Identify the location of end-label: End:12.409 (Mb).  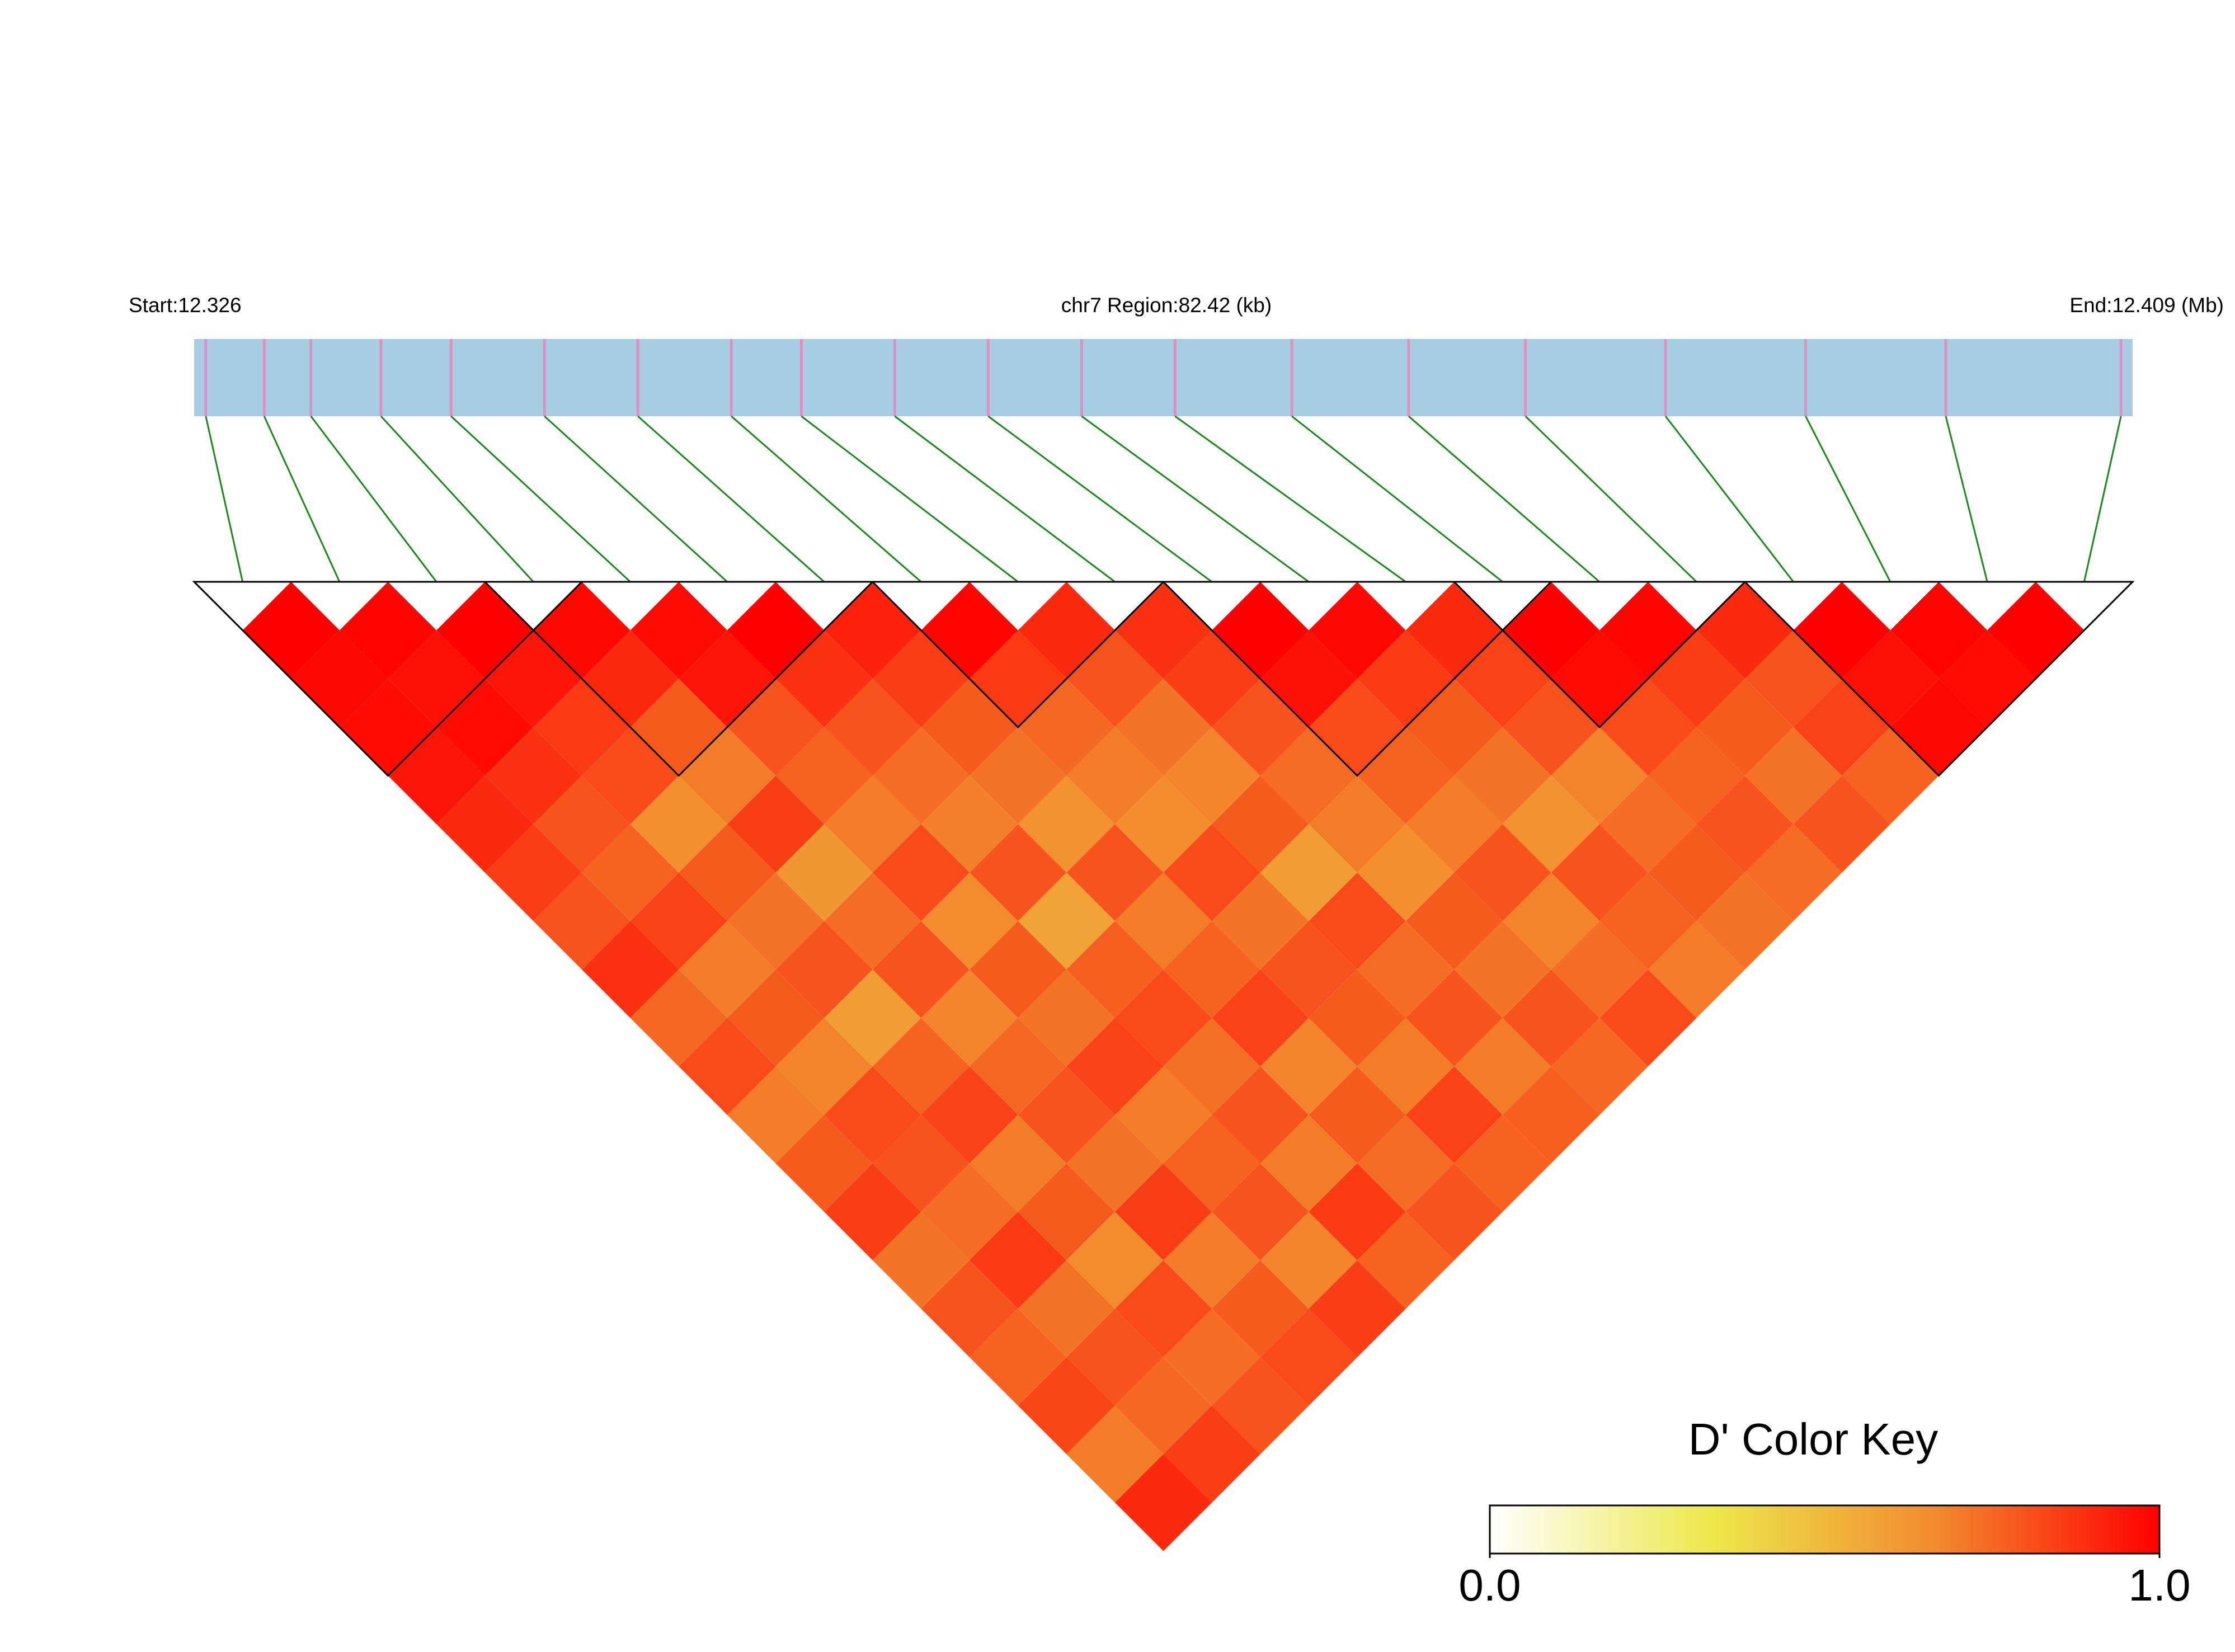
(2146, 306).